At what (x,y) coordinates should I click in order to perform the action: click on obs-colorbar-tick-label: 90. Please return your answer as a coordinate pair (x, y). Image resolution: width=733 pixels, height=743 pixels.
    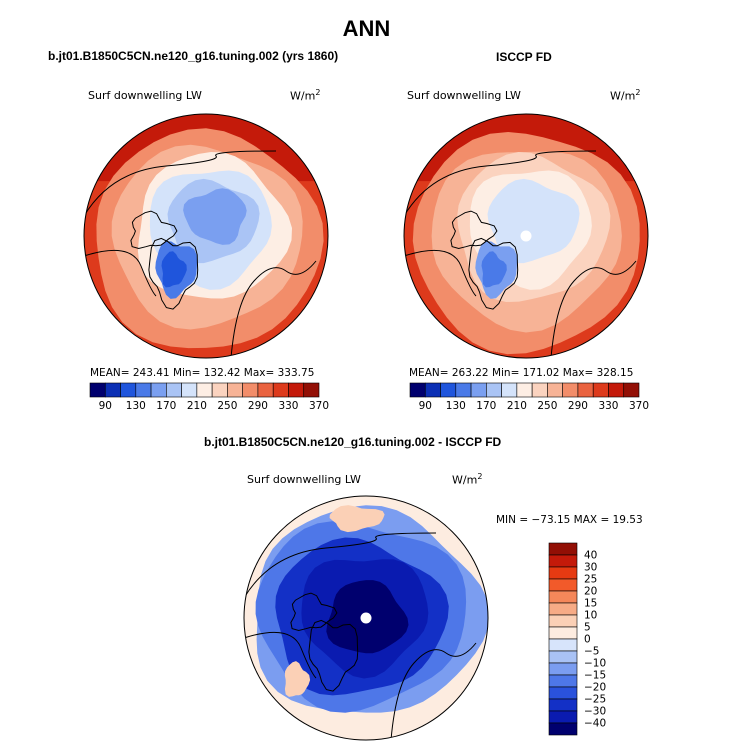
    Looking at the image, I should click on (425, 406).